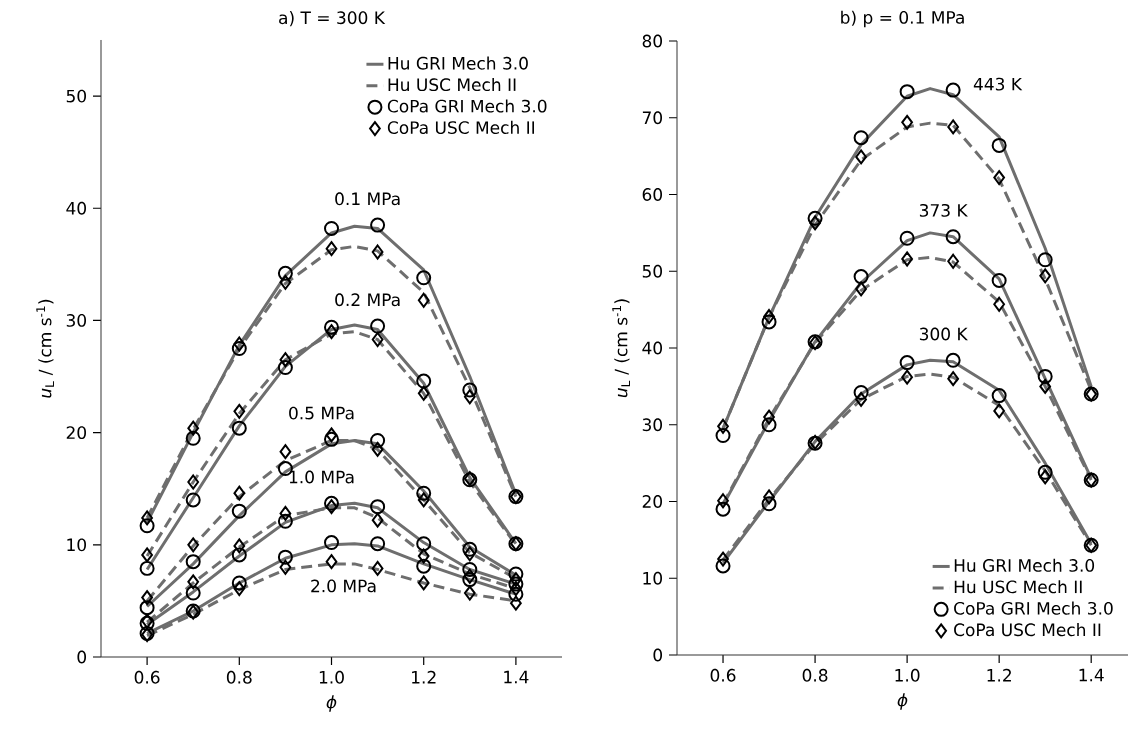  Describe the element at coordinates (76, 96) in the screenshot. I see `y-tick-label: 50` at that location.